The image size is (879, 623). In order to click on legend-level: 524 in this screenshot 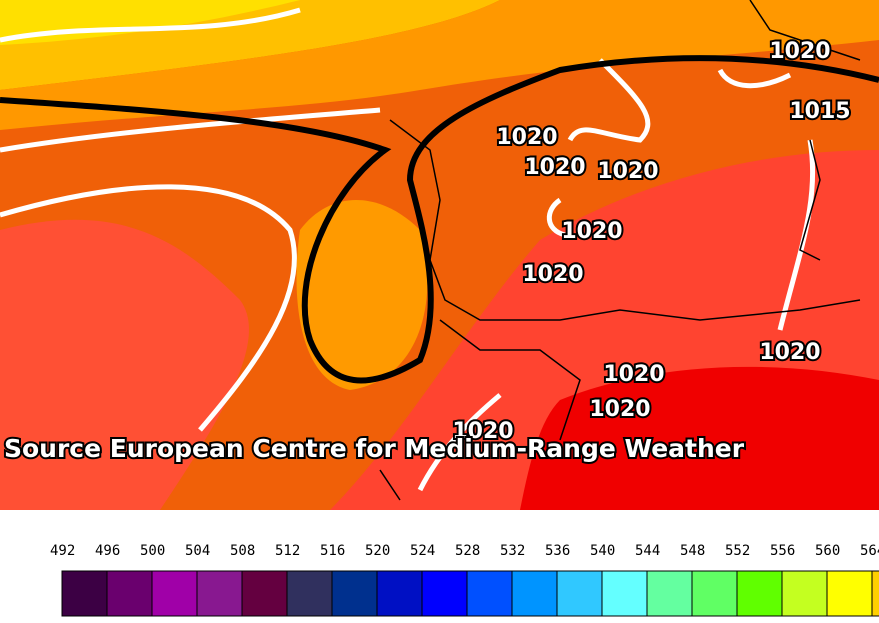, I will do `click(422, 551)`.